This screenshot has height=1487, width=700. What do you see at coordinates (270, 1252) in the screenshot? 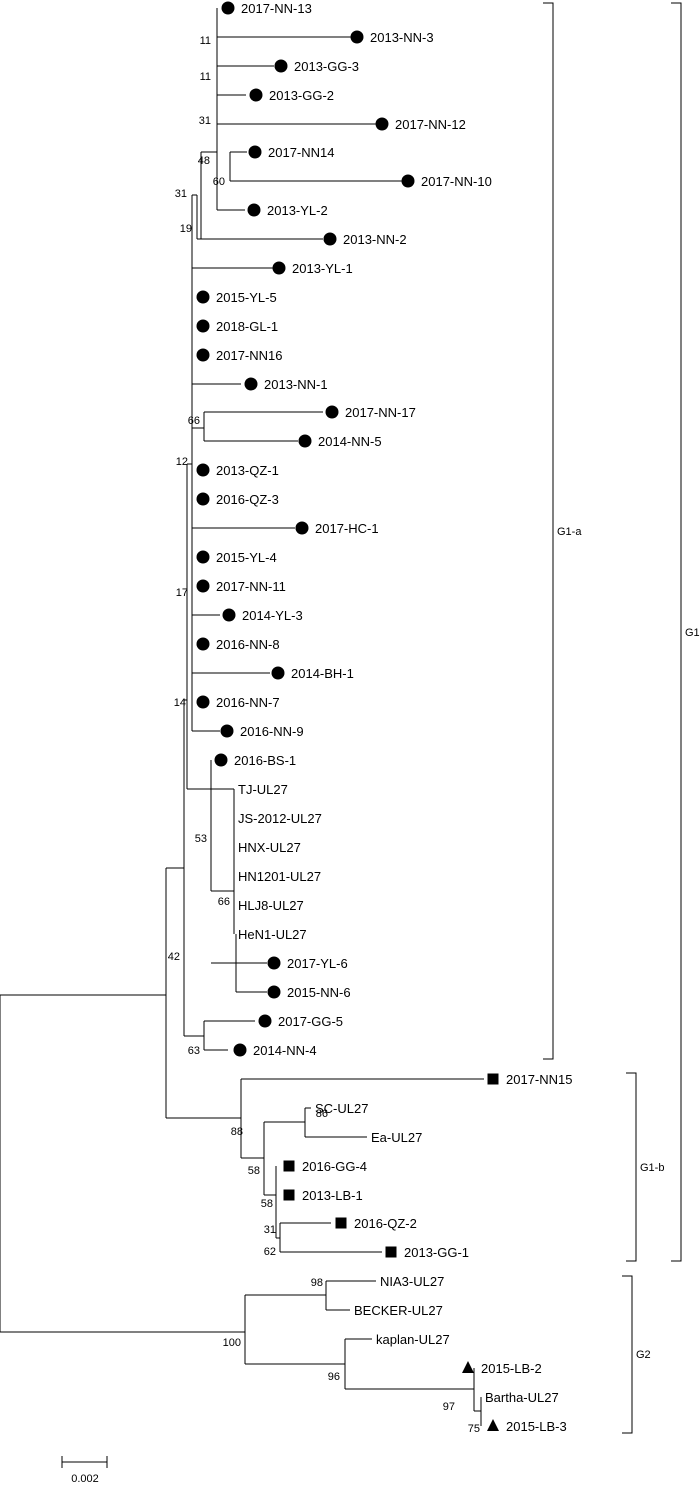
I see `bootstrap-label: 62` at bounding box center [270, 1252].